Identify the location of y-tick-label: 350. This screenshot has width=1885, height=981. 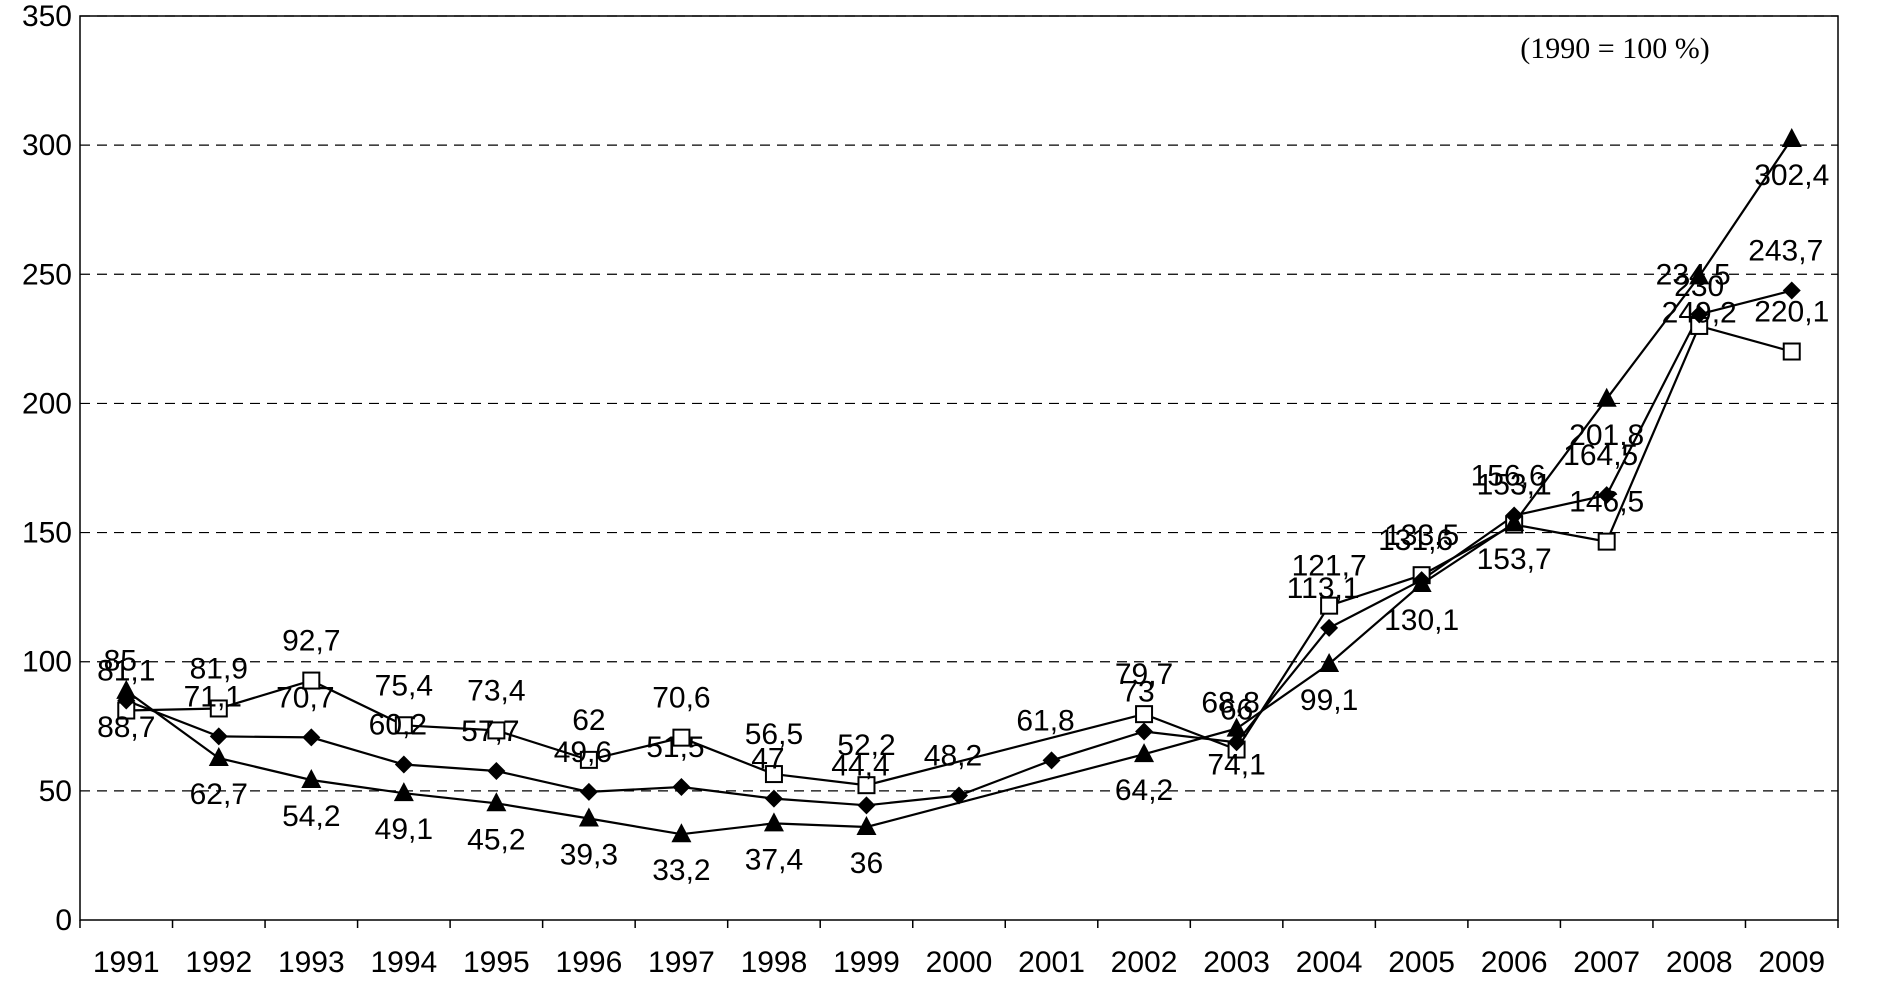
(47, 16).